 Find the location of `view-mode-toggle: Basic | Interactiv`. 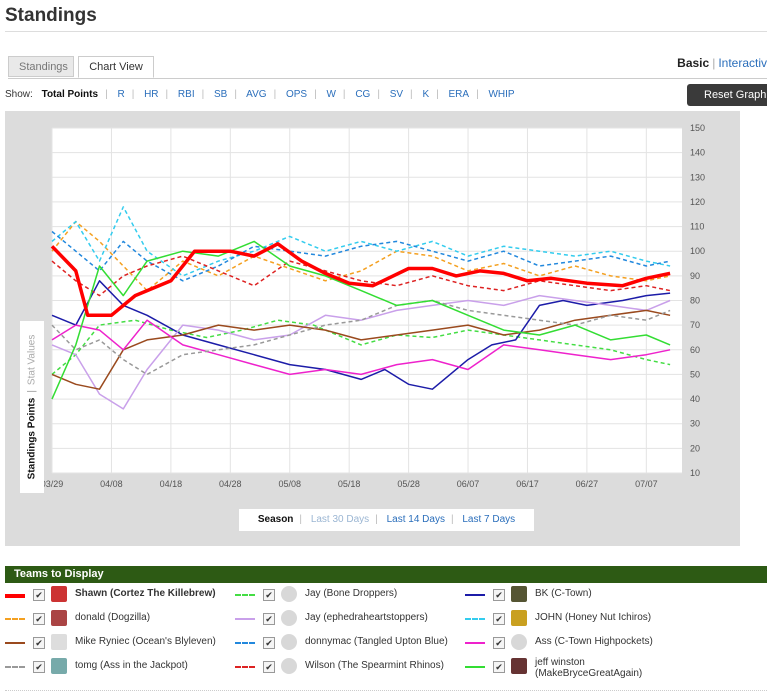

view-mode-toggle: Basic | Interactiv is located at coordinates (722, 63).